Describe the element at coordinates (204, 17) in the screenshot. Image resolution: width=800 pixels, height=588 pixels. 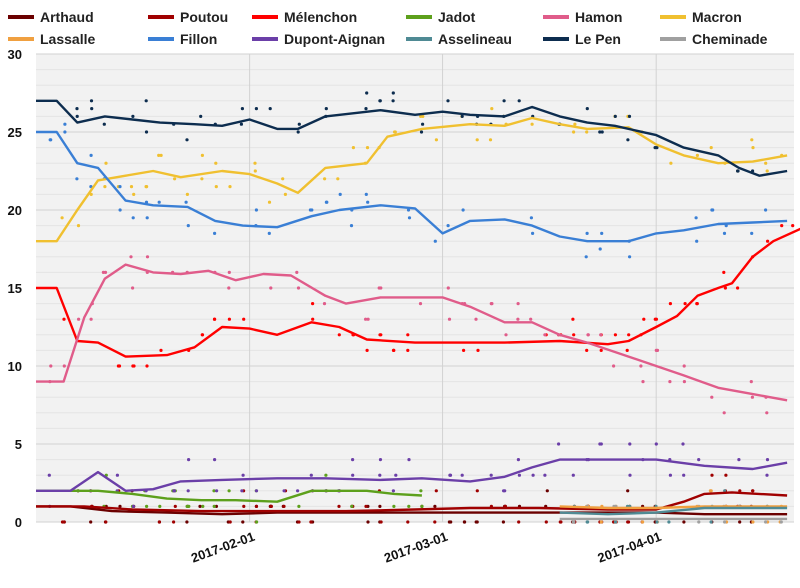
I see `legend-label-poutou: Poutou` at that location.